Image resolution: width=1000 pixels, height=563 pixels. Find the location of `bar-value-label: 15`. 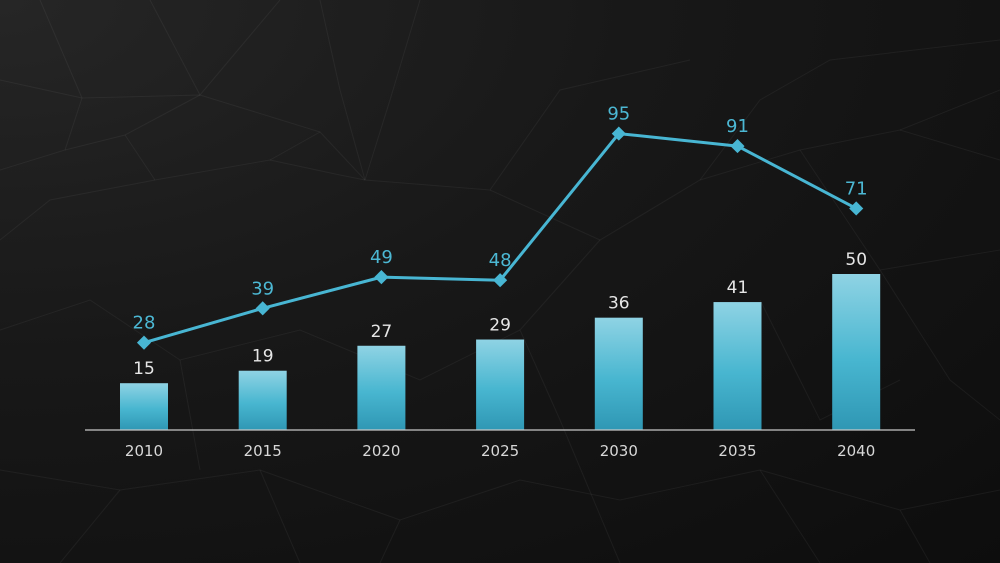

bar-value-label: 15 is located at coordinates (144, 369).